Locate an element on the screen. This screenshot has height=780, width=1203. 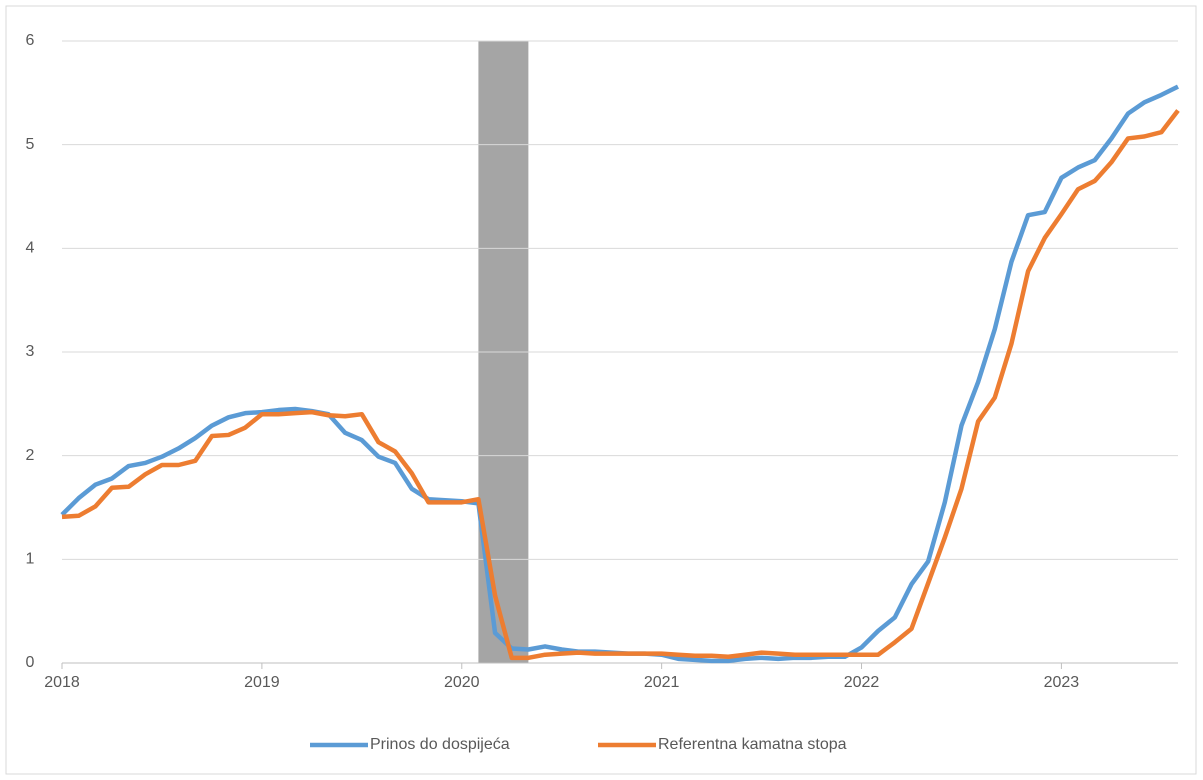
legend-label: Prinos do dospijeća is located at coordinates (440, 744).